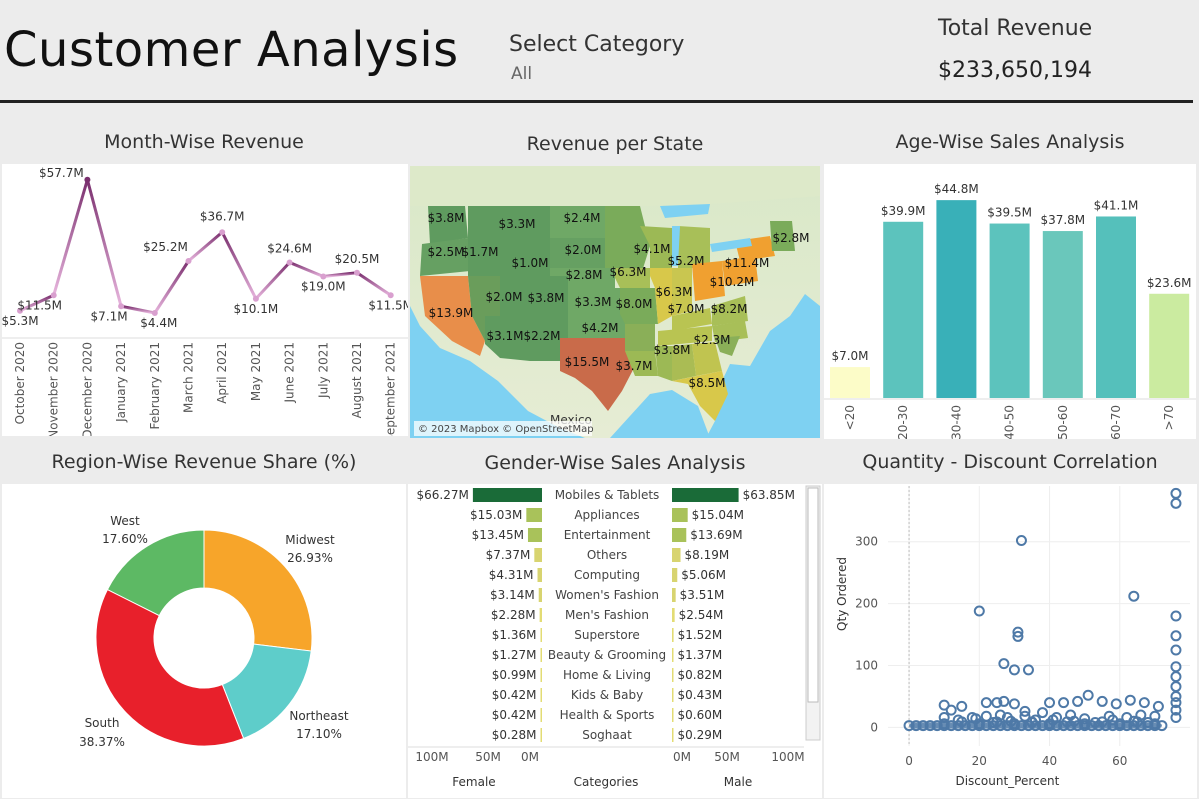 This screenshot has height=799, width=1199. Describe the element at coordinates (639, 306) in the screenshot. I see `state-missouri` at that location.